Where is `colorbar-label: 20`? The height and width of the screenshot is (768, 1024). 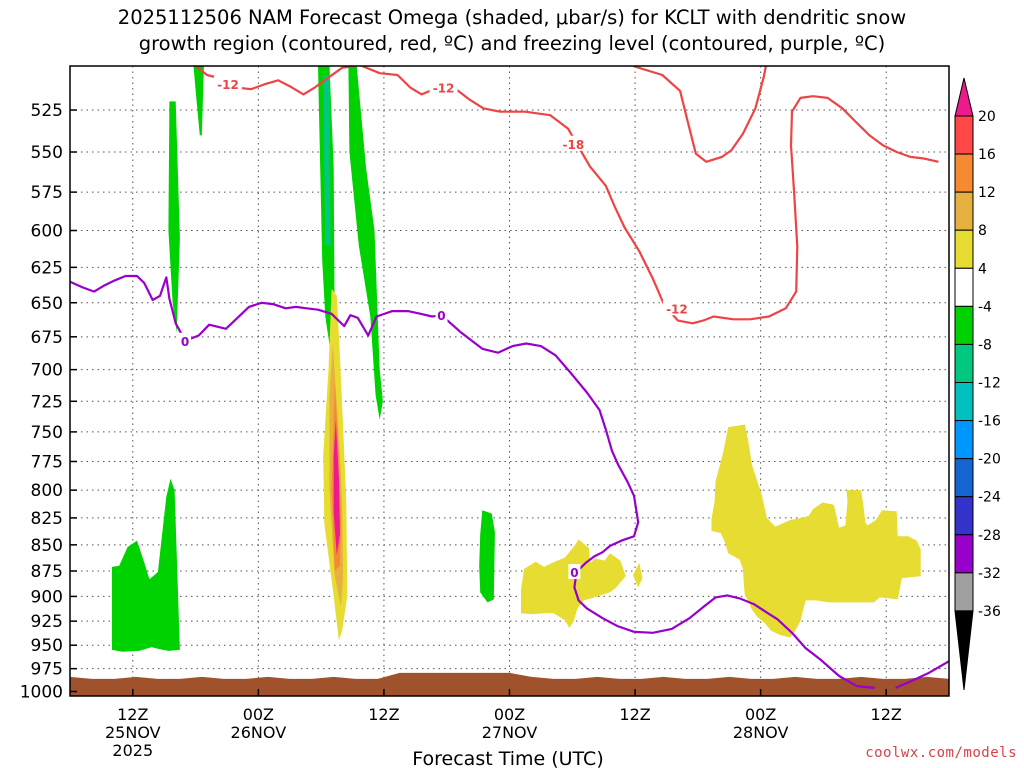
colorbar-label: 20 is located at coordinates (987, 117).